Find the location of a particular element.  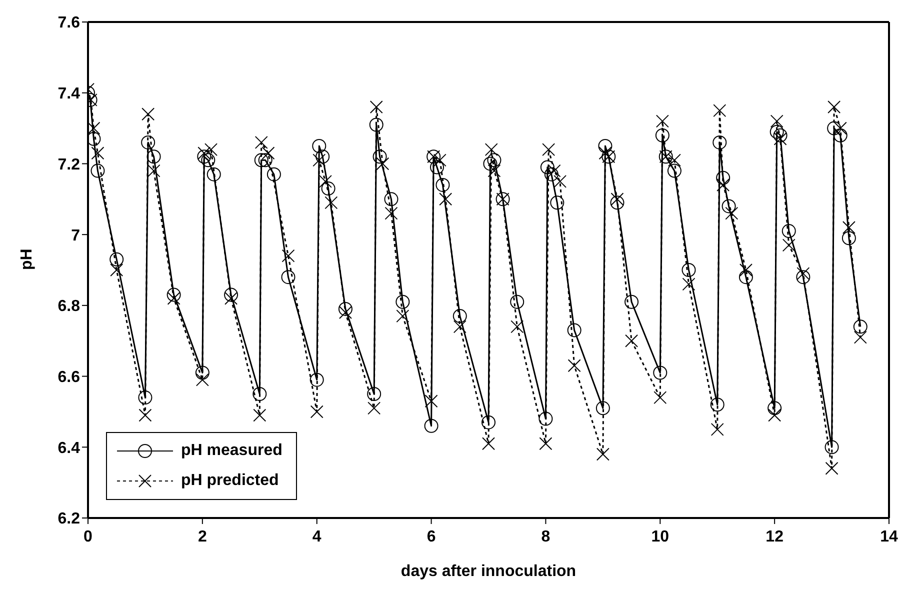

y-tick-label: 7.6 is located at coordinates (69, 23).